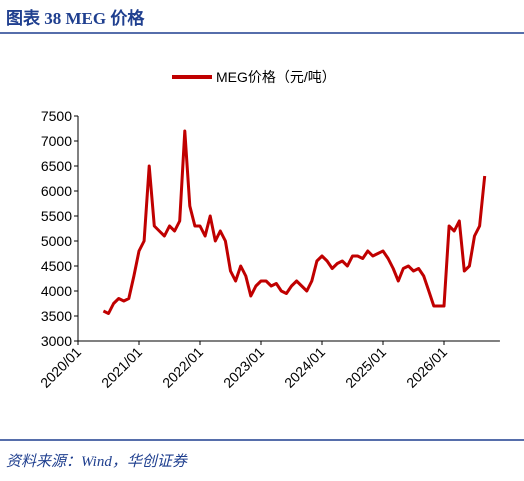 The width and height of the screenshot is (524, 481). I want to click on y-tick-label: 3000, so click(56, 341).